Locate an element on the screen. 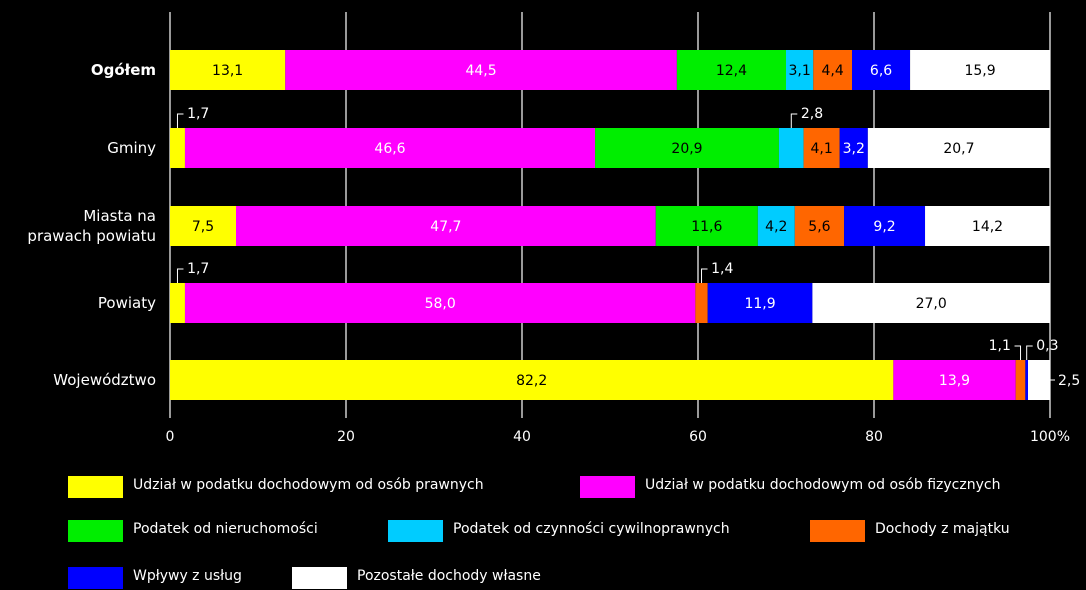 Image resolution: width=1086 pixels, height=590 pixels. value-label: 12,4 is located at coordinates (731, 71).